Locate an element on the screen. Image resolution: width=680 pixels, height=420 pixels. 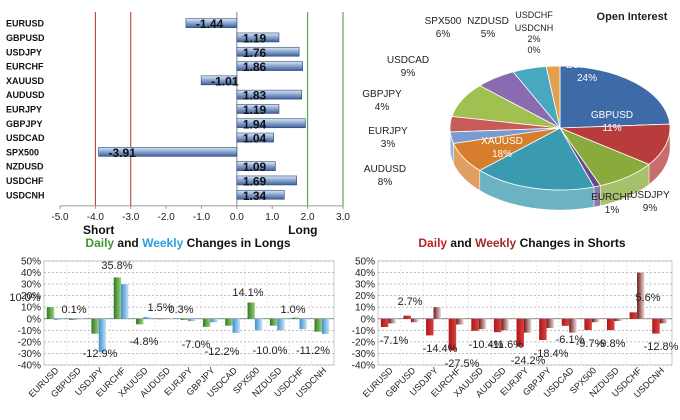
pie-percent-label: 5% is located at coordinates (488, 34).